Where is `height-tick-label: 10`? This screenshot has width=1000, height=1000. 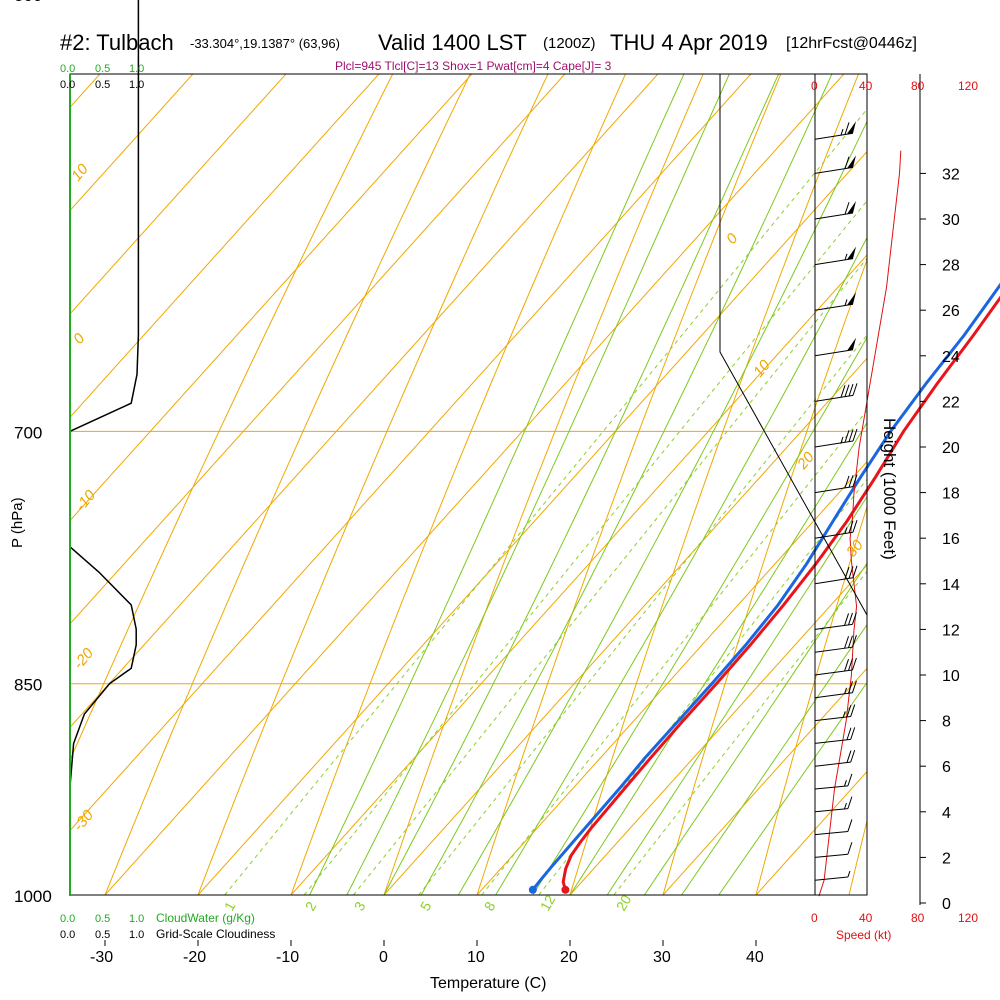
height-tick-label: 10 is located at coordinates (951, 676).